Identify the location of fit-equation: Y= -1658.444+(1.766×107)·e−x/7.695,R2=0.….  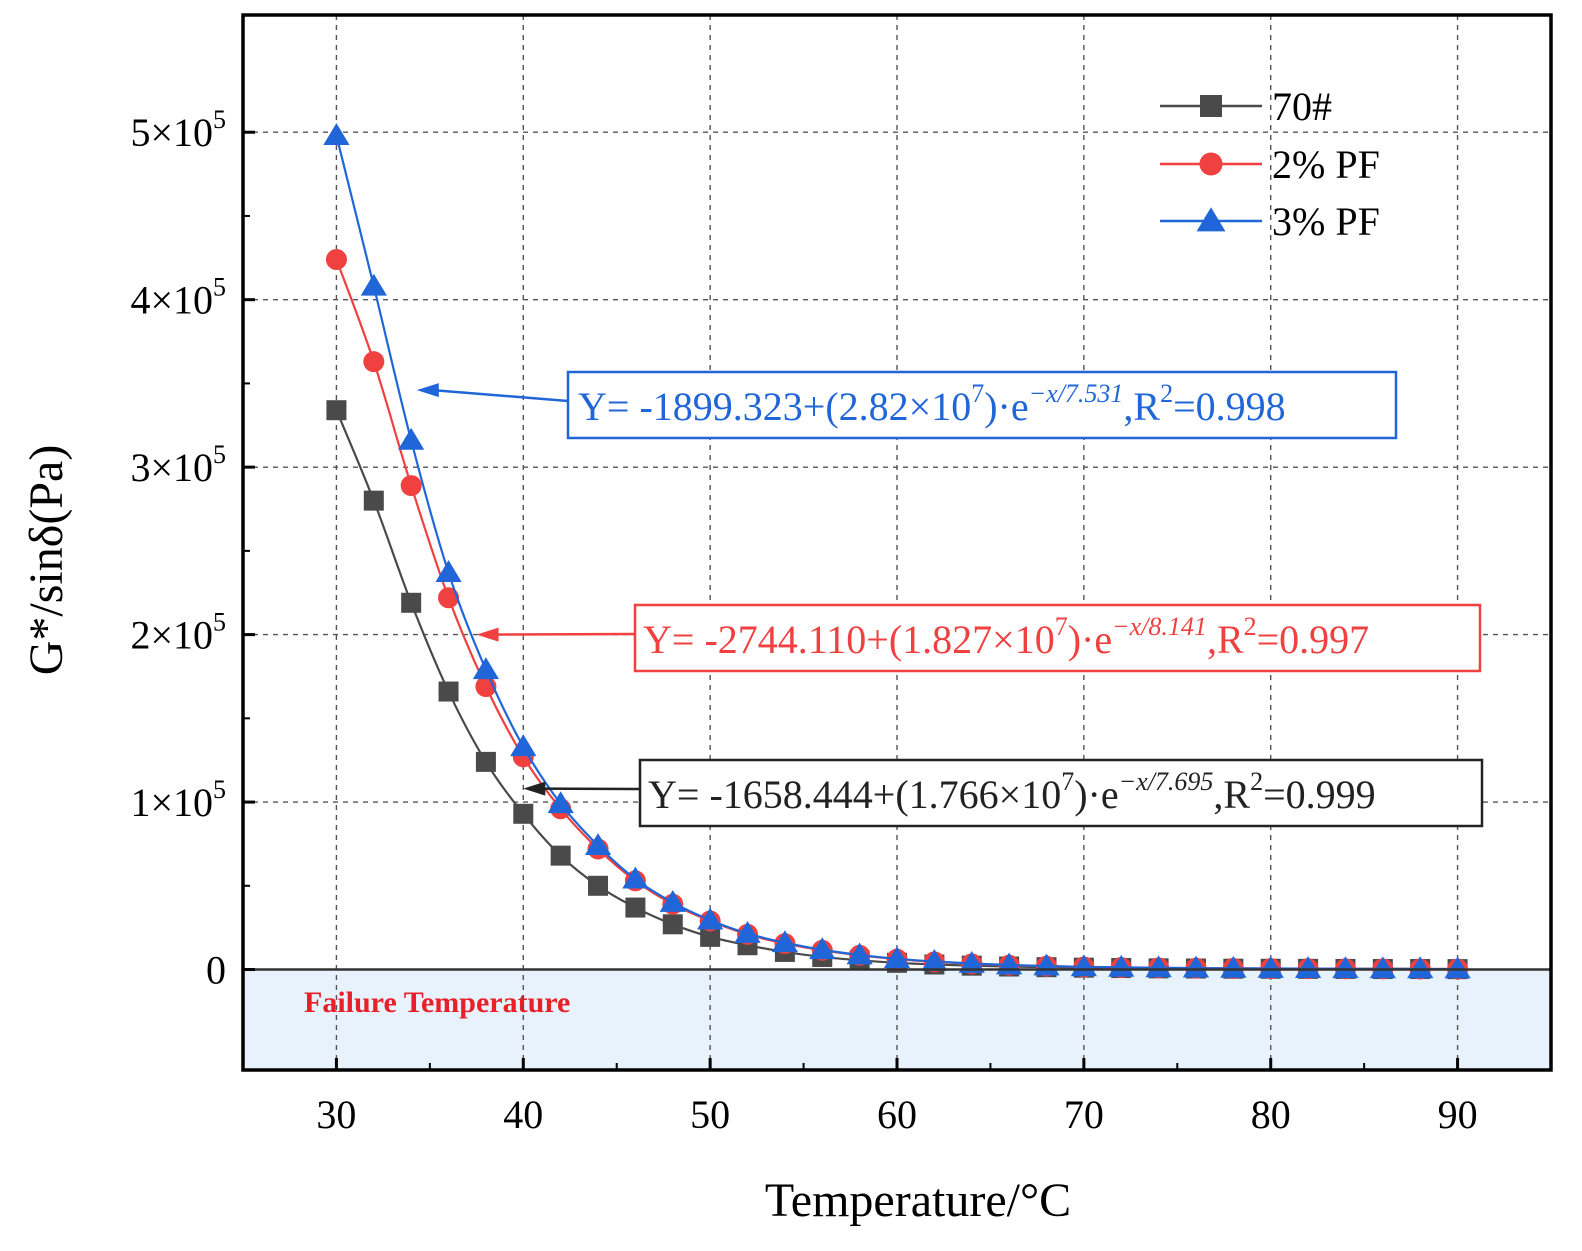
(1012, 792).